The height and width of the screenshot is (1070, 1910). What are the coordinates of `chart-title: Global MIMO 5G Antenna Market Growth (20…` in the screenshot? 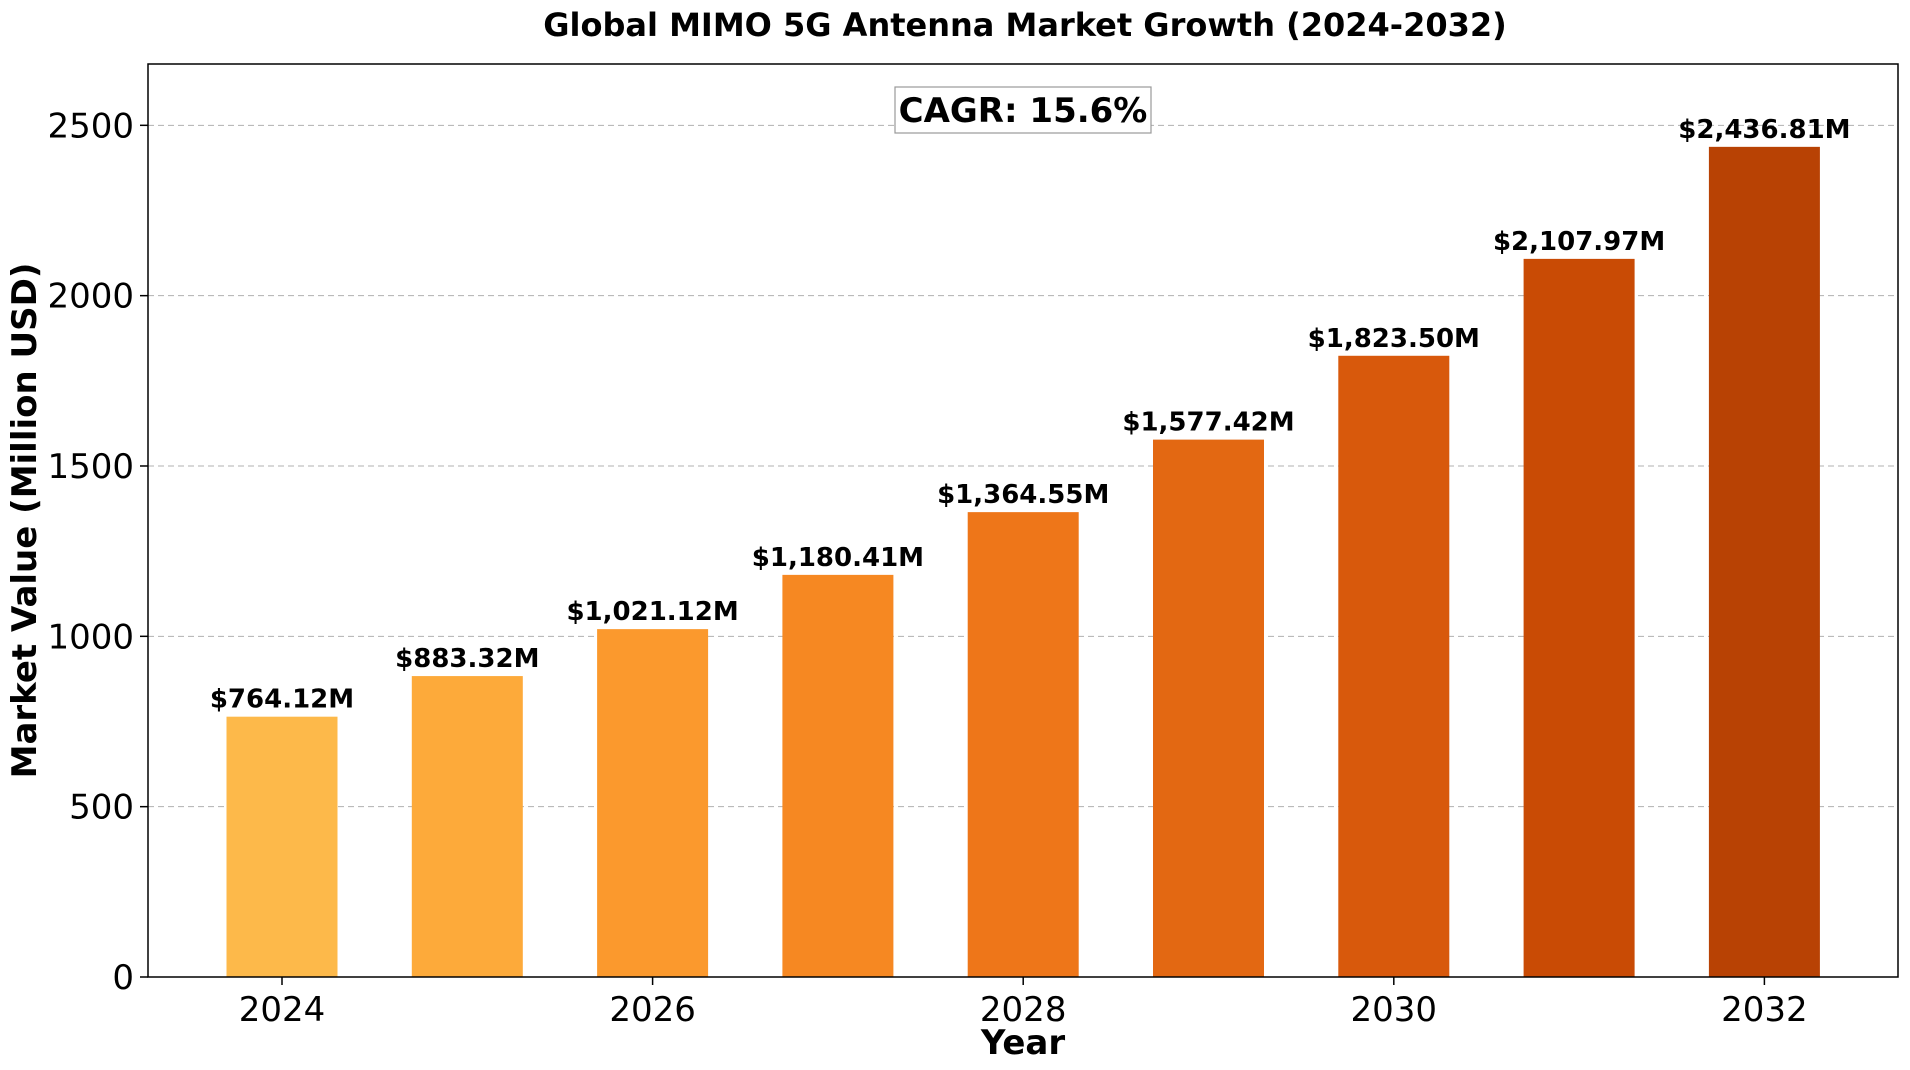 It's located at (1025, 25).